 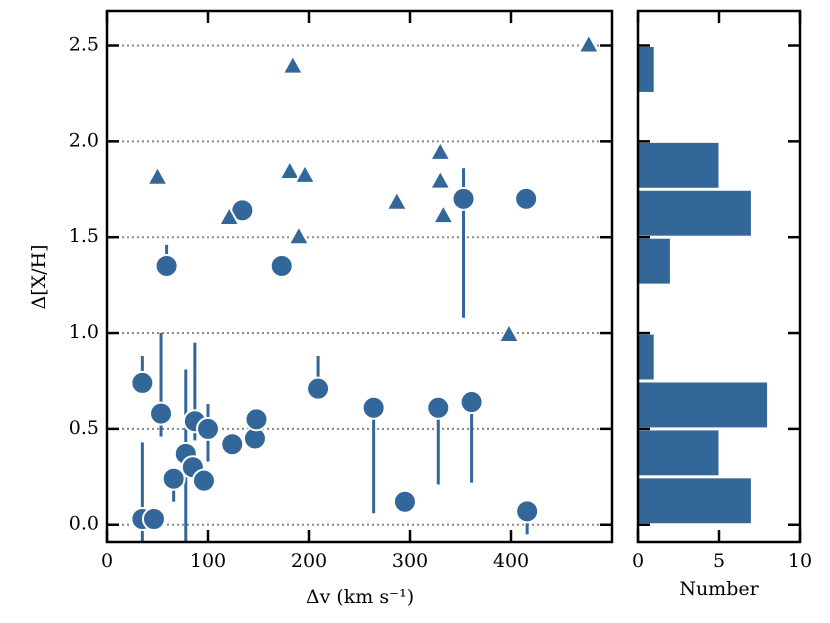 What do you see at coordinates (84, 140) in the screenshot?
I see `y-tick-label: 2.0` at bounding box center [84, 140].